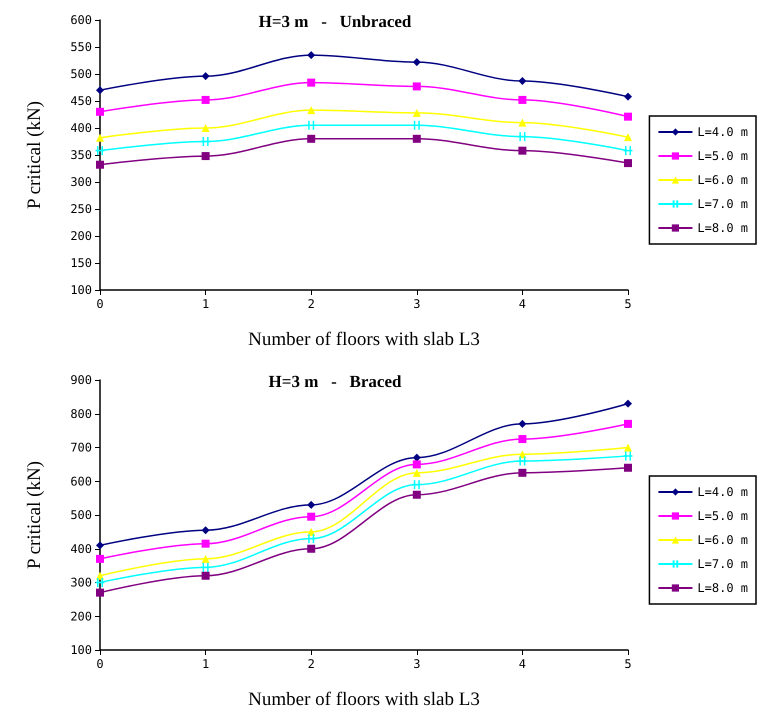 The width and height of the screenshot is (760, 720). What do you see at coordinates (335, 381) in the screenshot?
I see `chart-title: H=3 m - Braced` at bounding box center [335, 381].